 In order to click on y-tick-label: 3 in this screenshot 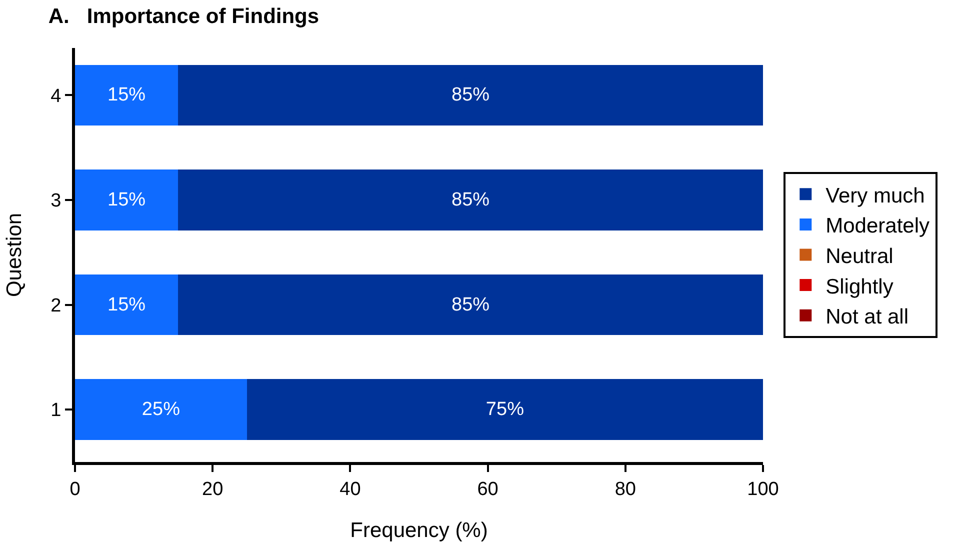, I will do `click(56, 201)`.